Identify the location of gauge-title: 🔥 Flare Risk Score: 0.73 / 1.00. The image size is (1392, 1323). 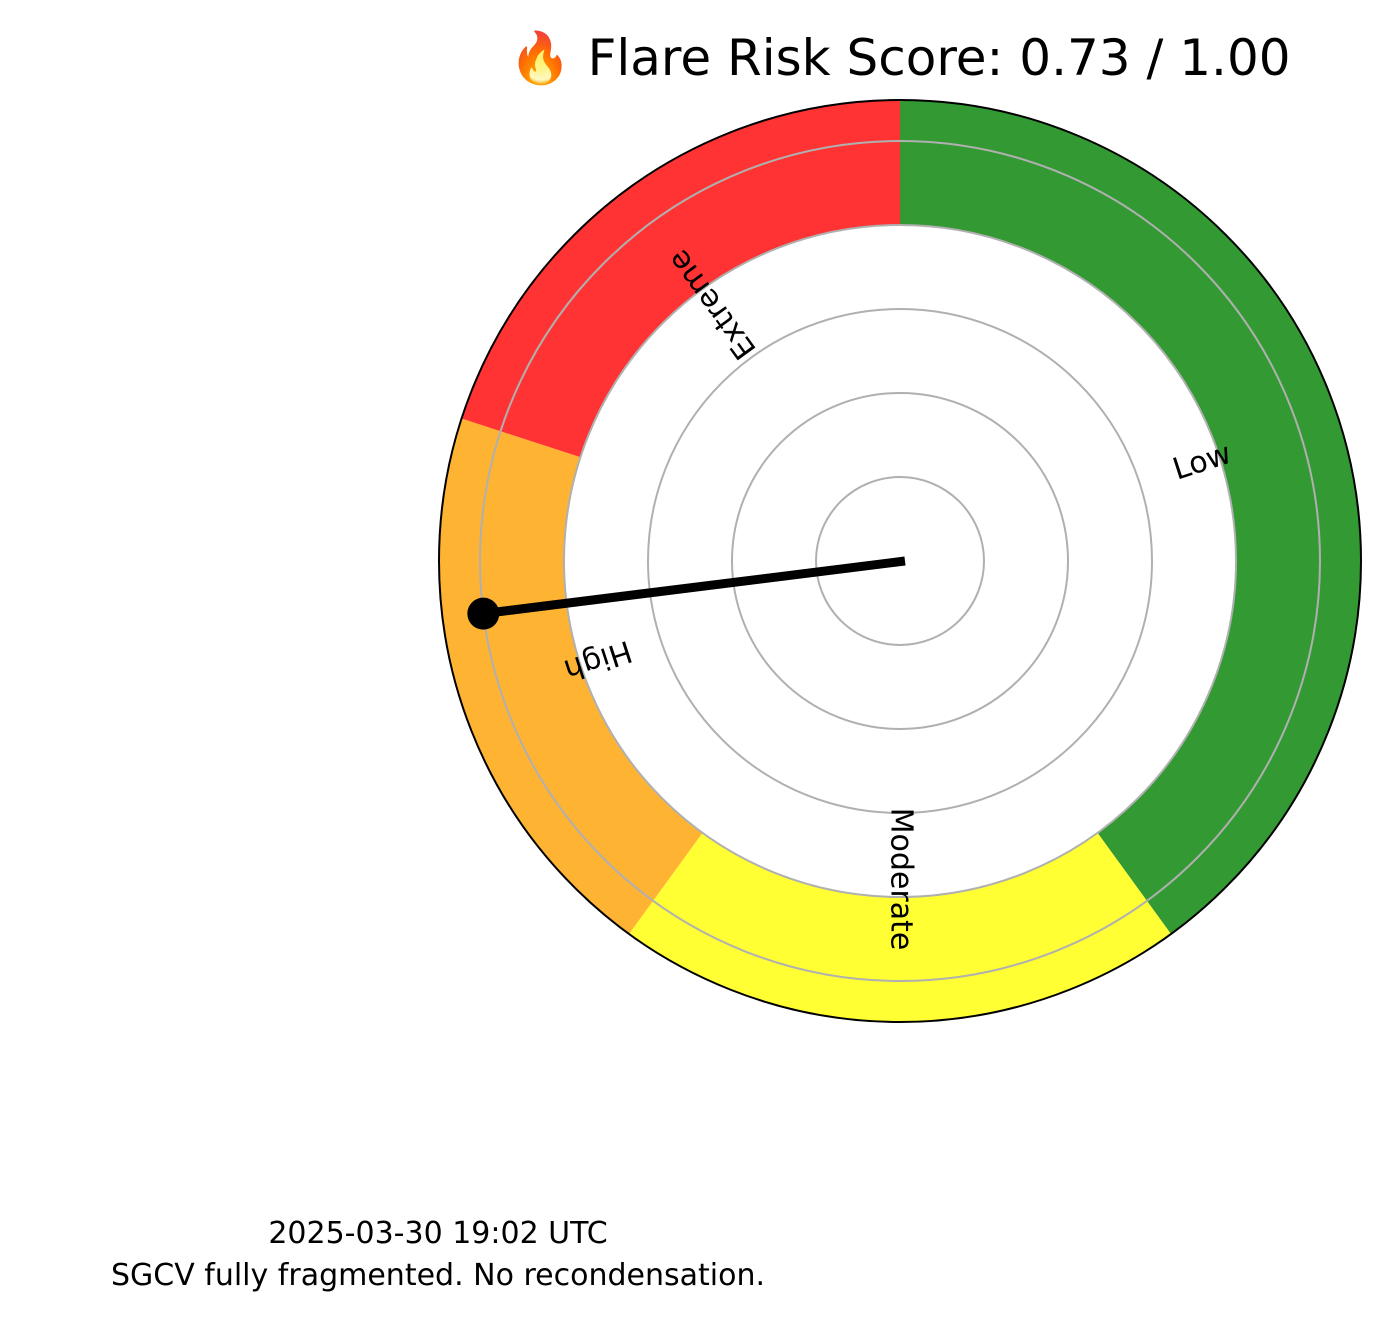
(899, 58).